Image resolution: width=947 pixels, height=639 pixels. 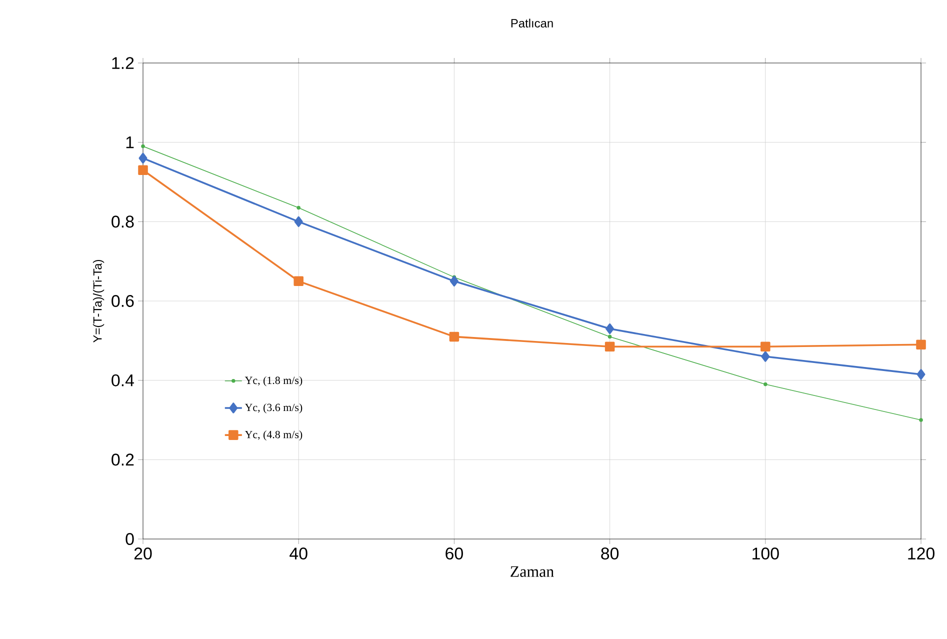 What do you see at coordinates (98, 301) in the screenshot?
I see `y-axis-title: Y=(T-Ta)/(Ti-Ta)` at bounding box center [98, 301].